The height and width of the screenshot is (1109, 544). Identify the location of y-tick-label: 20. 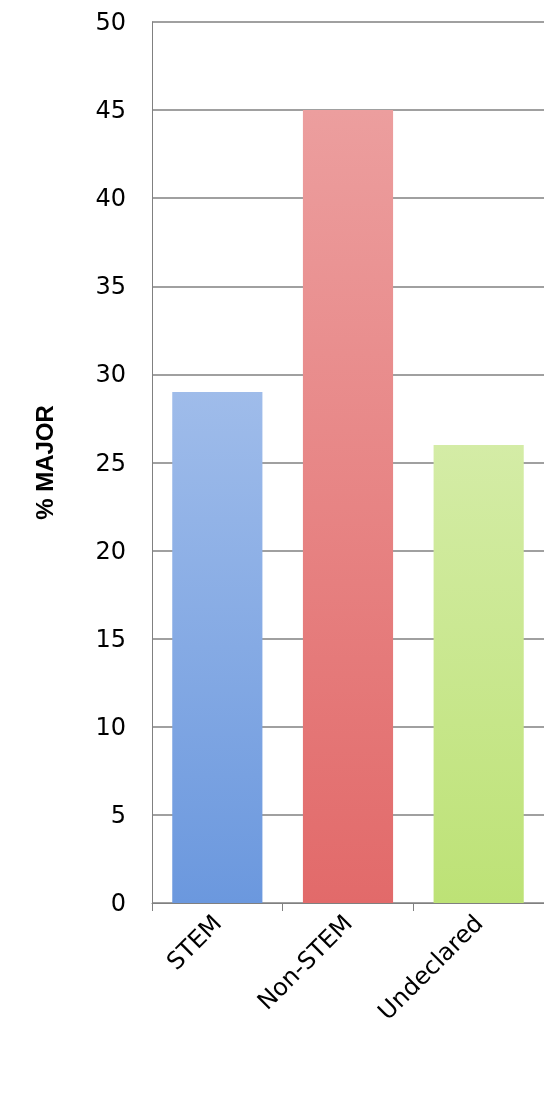
(110, 550).